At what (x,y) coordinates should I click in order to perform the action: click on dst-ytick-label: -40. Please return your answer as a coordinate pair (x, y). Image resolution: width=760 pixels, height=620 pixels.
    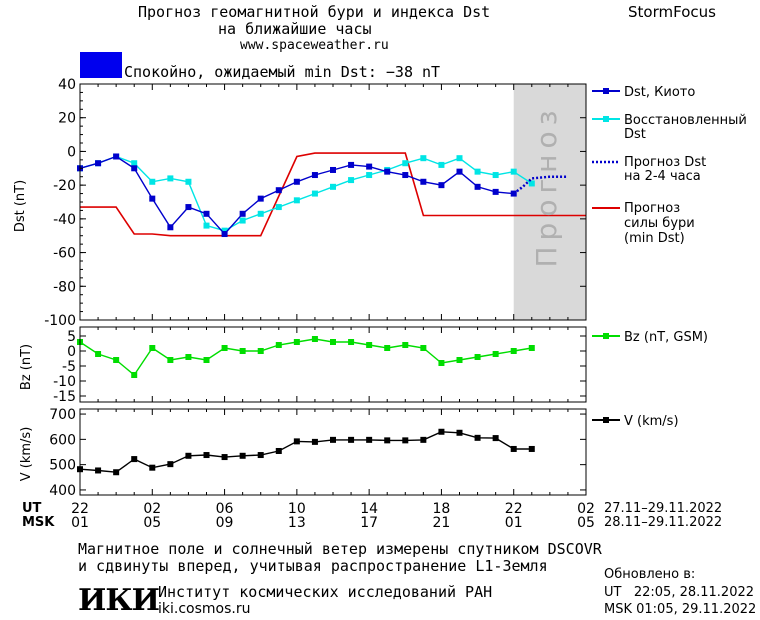
    Looking at the image, I should click on (64, 220).